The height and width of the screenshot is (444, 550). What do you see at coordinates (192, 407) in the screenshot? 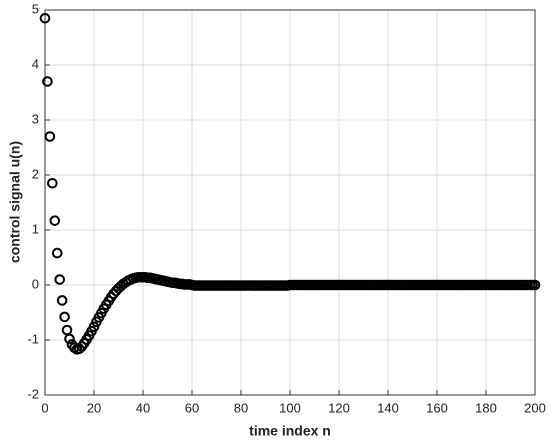
I see `x-tick-label: 60` at bounding box center [192, 407].